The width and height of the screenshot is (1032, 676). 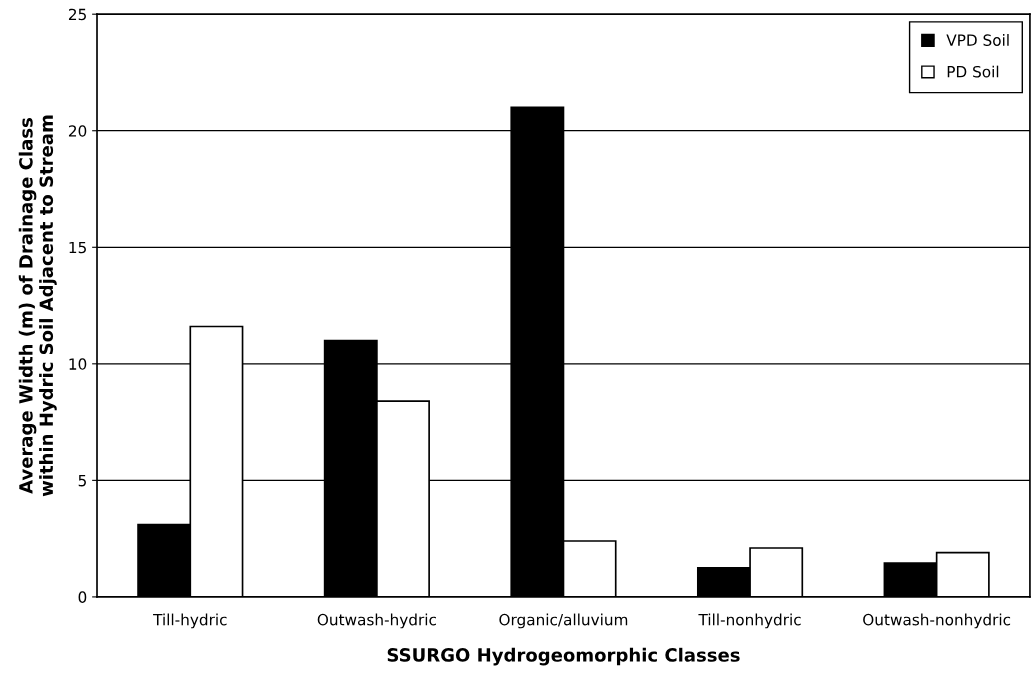 What do you see at coordinates (77, 247) in the screenshot?
I see `y-tick-label: 15` at bounding box center [77, 247].